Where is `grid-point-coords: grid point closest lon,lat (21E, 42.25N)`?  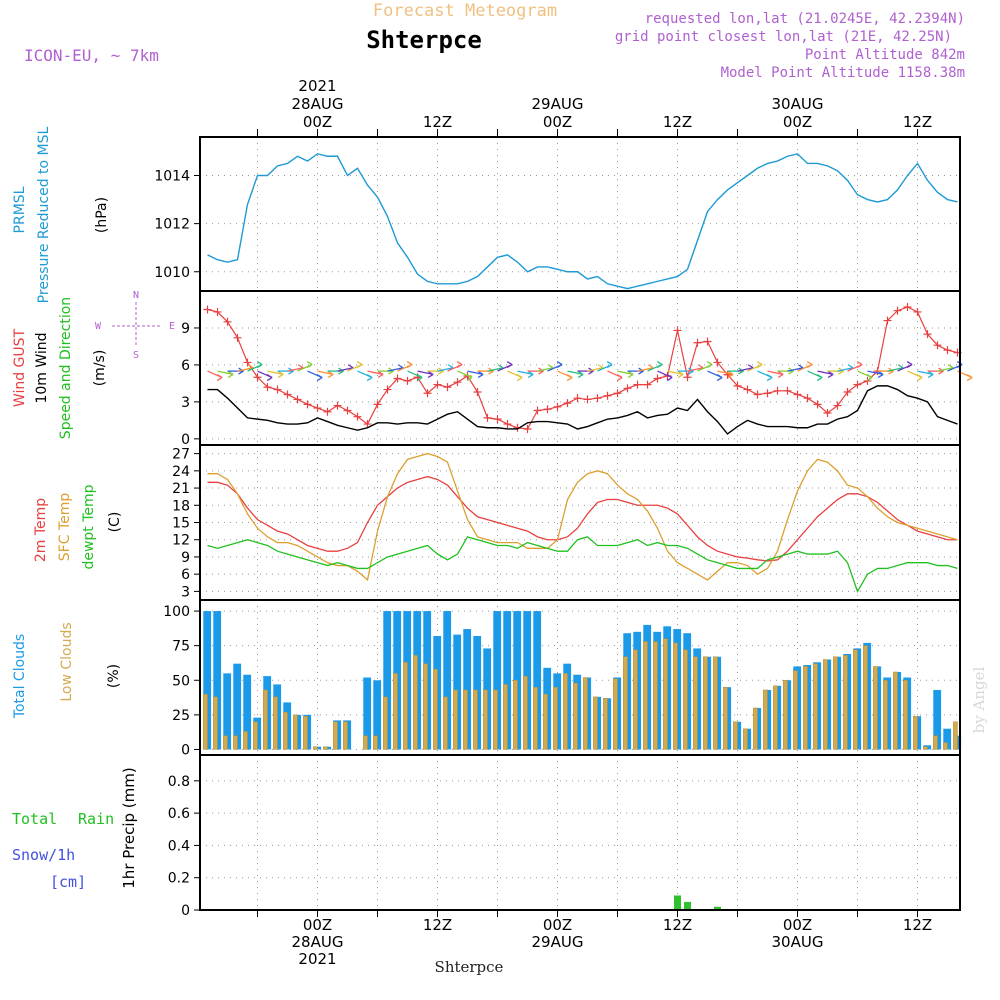
grid-point-coords: grid point closest lon,lat (21E, 42.25N) is located at coordinates (783, 37).